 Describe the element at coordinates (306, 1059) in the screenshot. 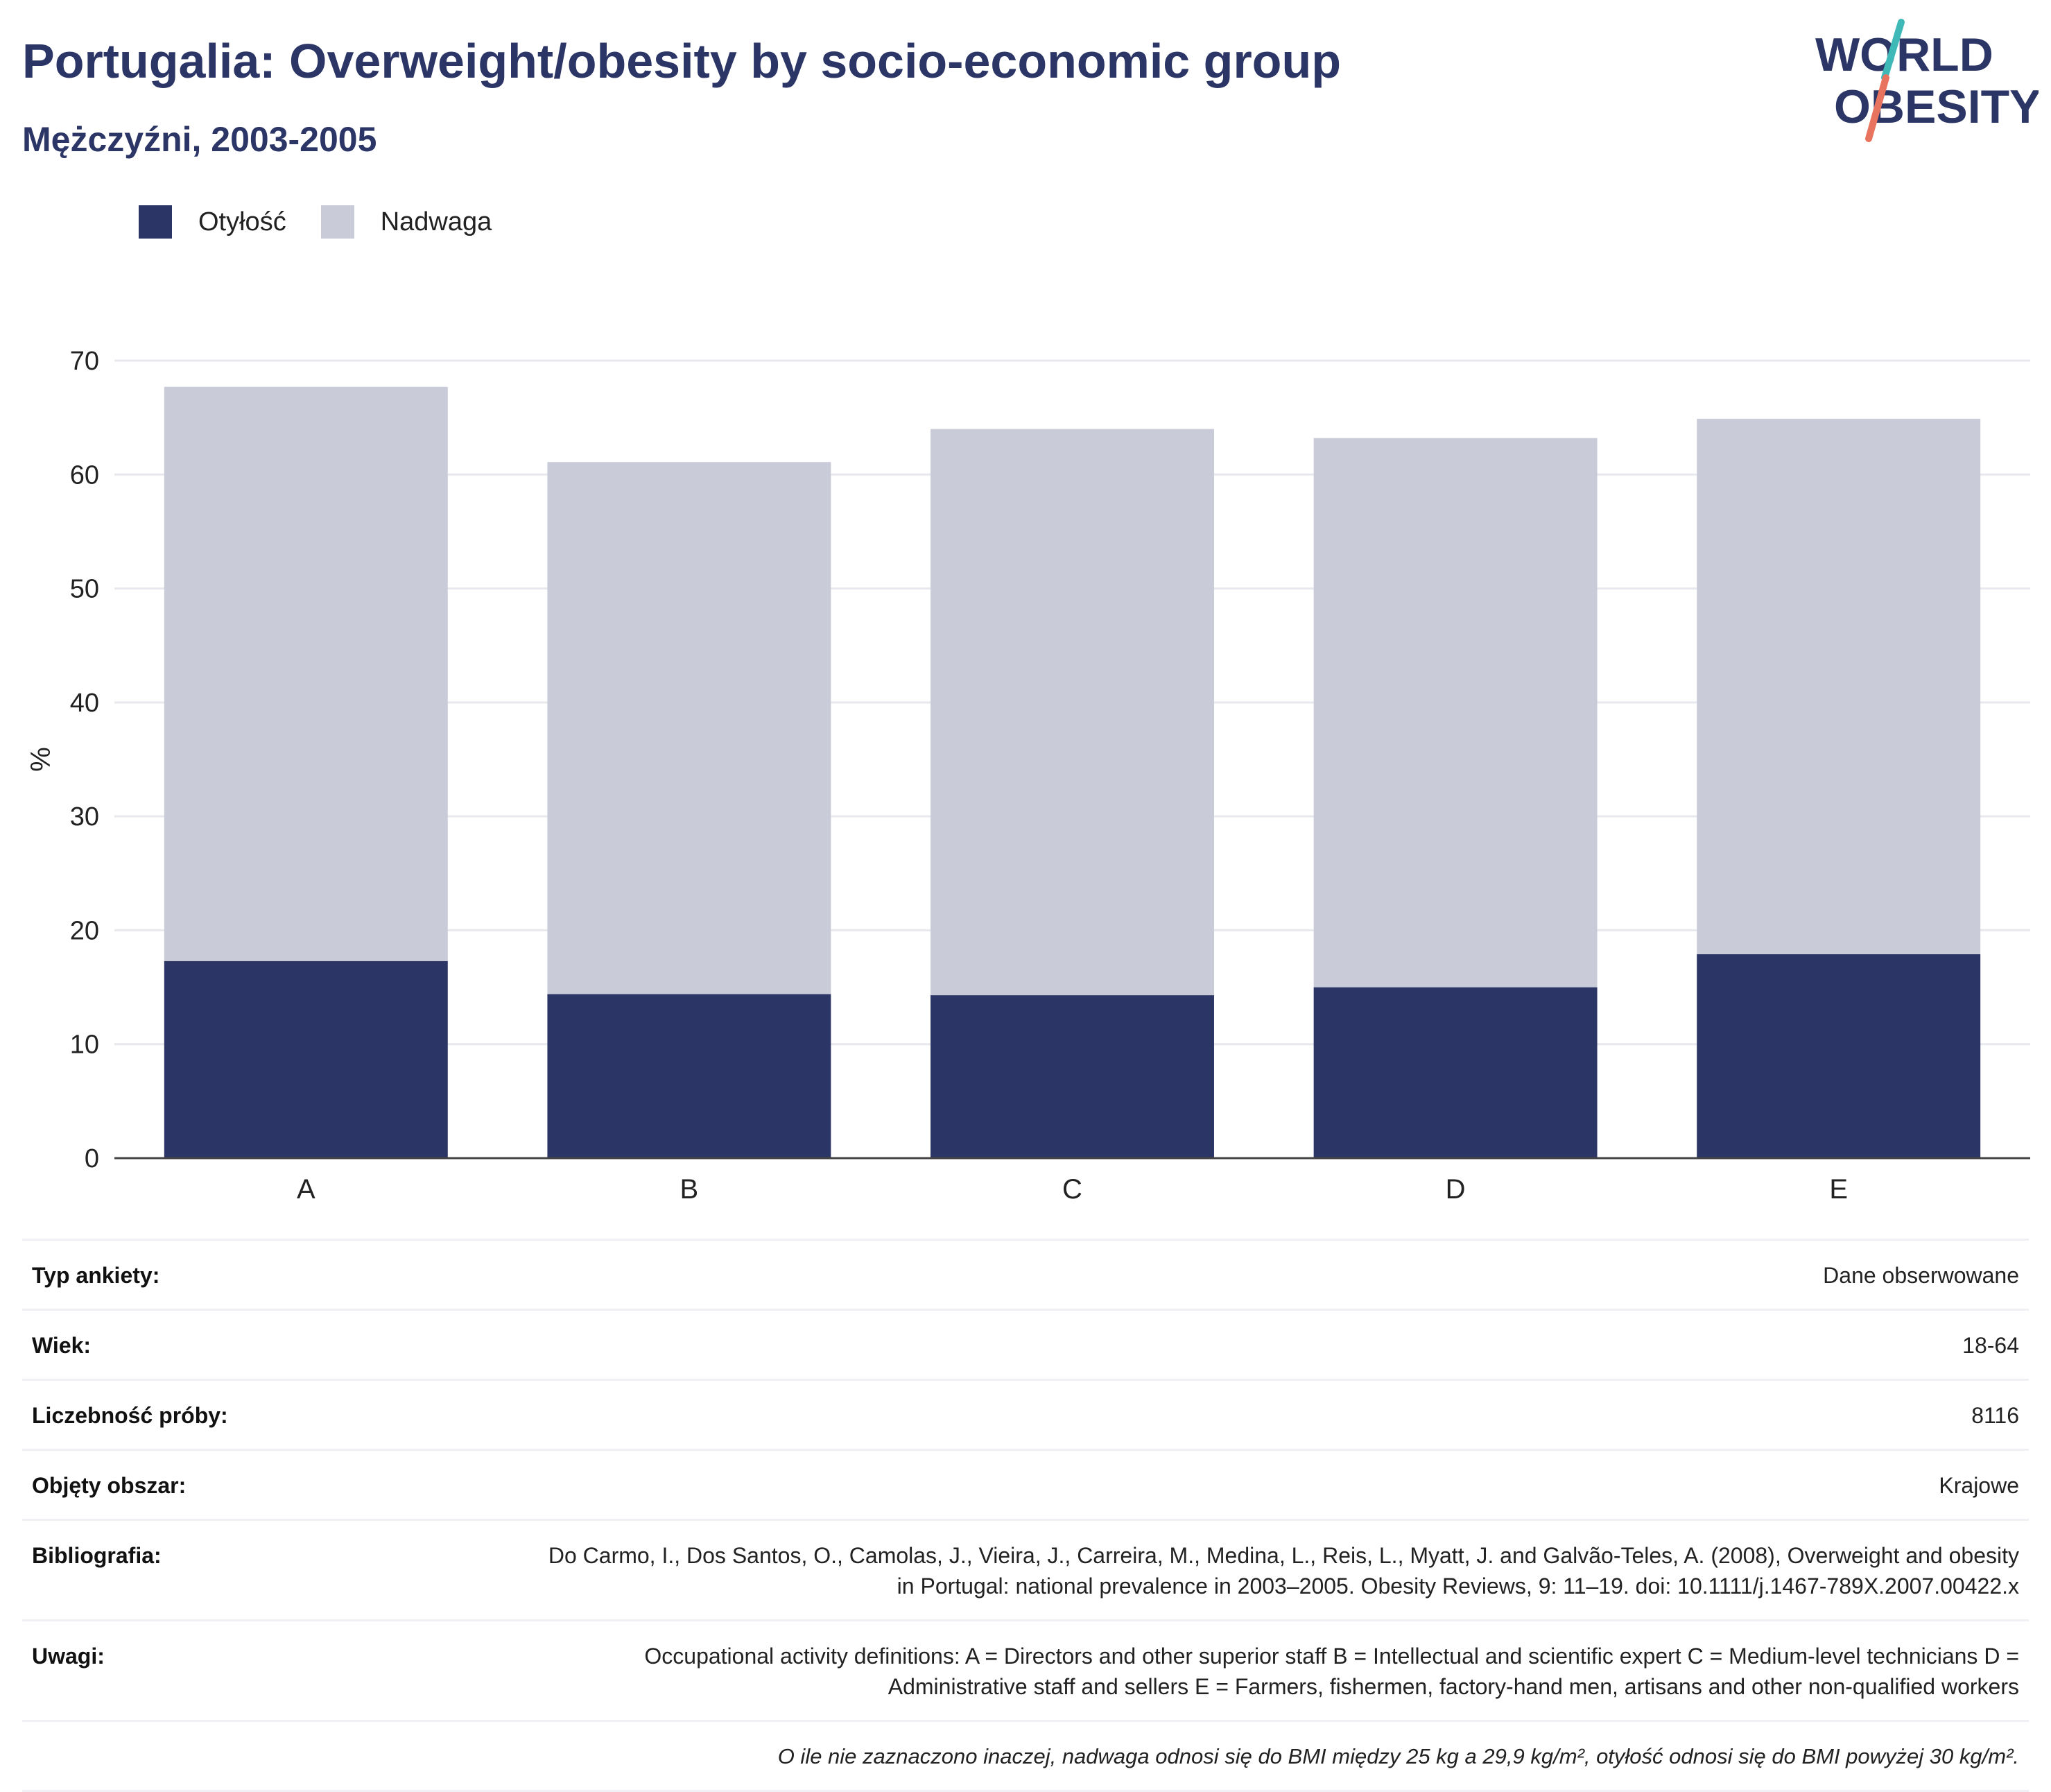

I see `bar-obesity-a` at that location.